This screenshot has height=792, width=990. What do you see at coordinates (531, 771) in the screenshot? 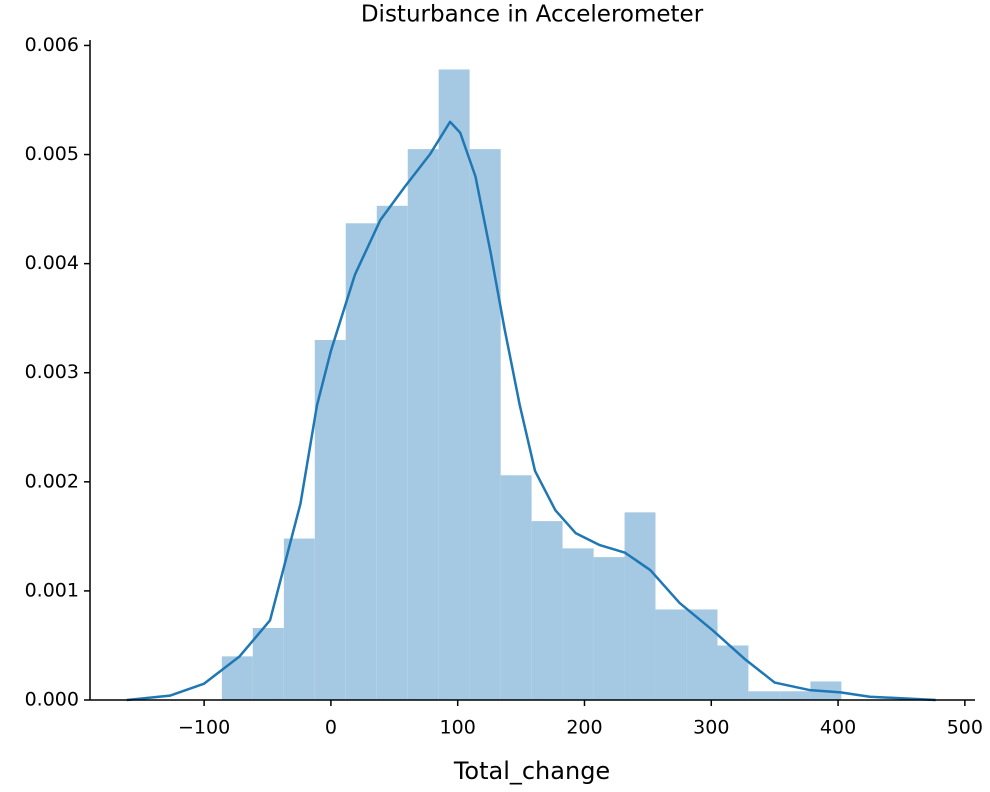
I see `x-axis-label: Total_change` at bounding box center [531, 771].